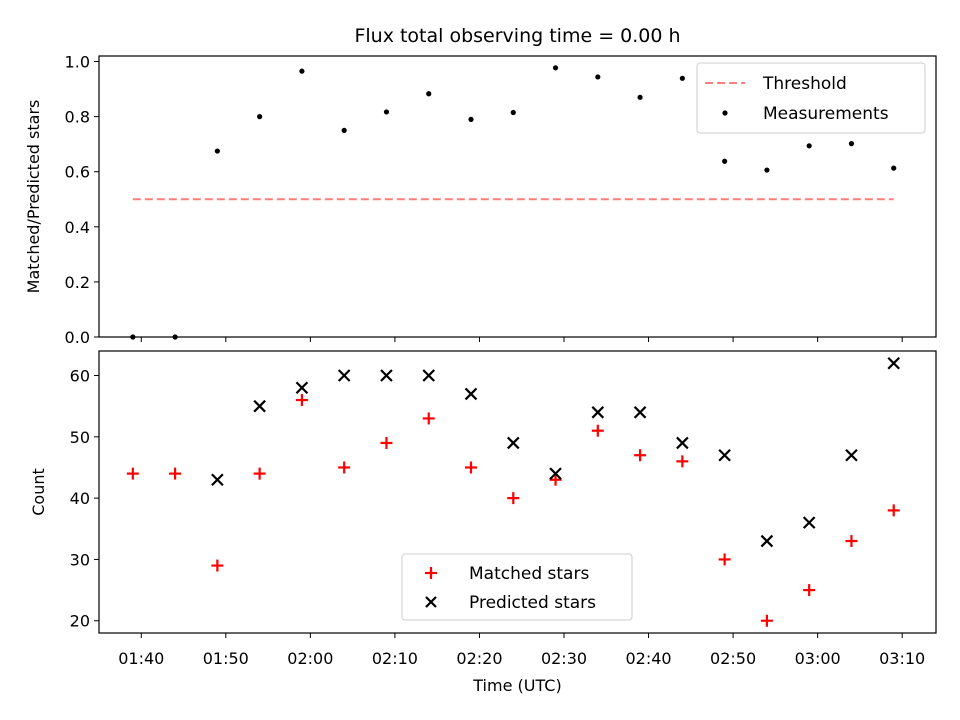  What do you see at coordinates (38, 492) in the screenshot?
I see `count-y-axis-label: Count` at bounding box center [38, 492].